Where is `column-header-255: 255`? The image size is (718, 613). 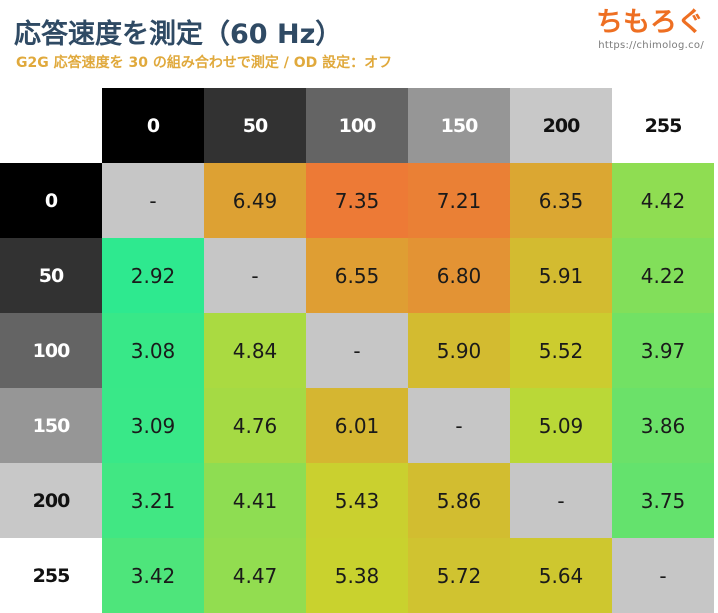
column-header-255: 255 is located at coordinates (663, 125).